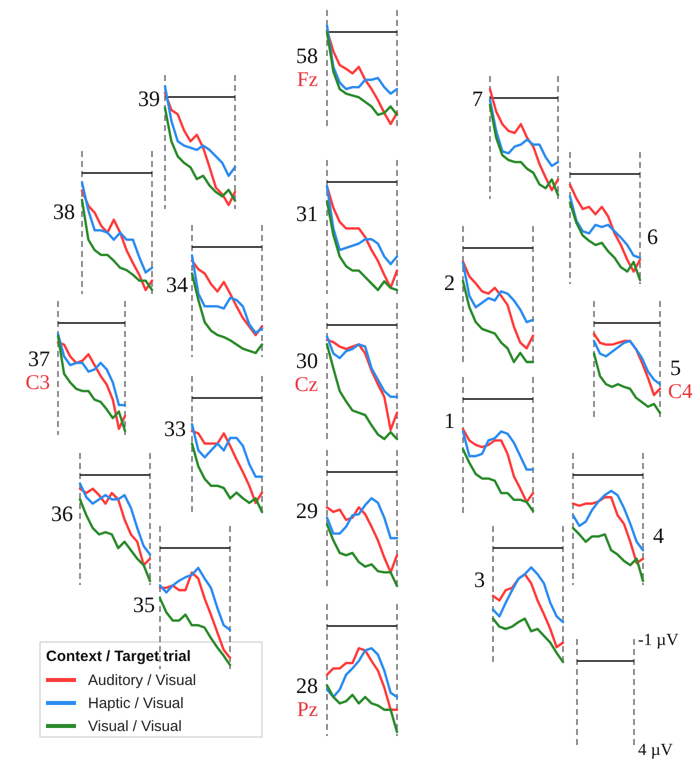 Image resolution: width=700 pixels, height=769 pixels. What do you see at coordinates (39, 358) in the screenshot?
I see `text: 37` at bounding box center [39, 358].